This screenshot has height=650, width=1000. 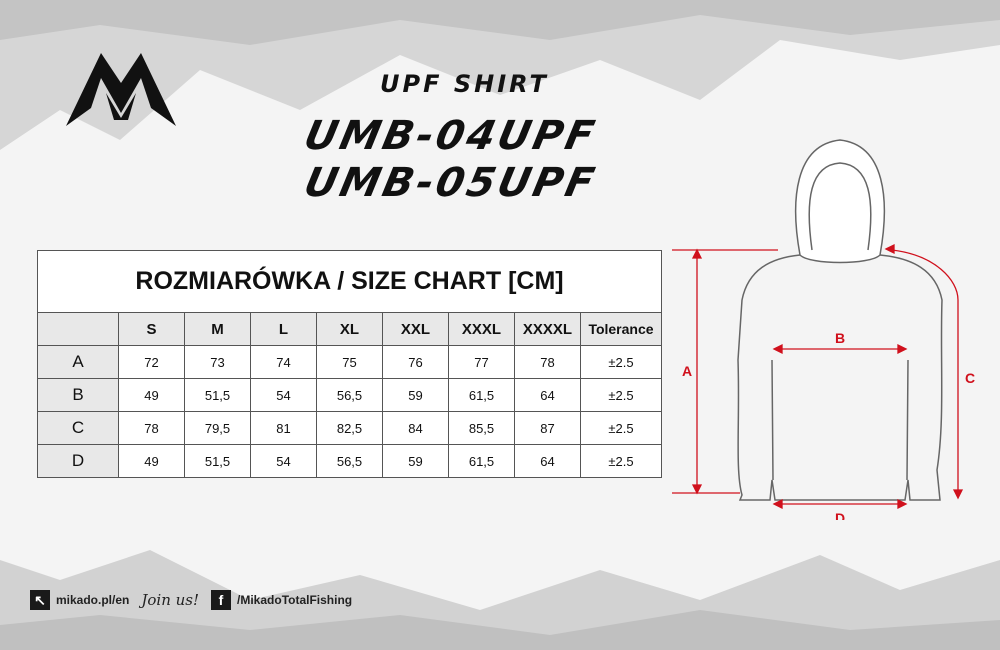 I want to click on table-cell: 81, so click(x=283, y=428).